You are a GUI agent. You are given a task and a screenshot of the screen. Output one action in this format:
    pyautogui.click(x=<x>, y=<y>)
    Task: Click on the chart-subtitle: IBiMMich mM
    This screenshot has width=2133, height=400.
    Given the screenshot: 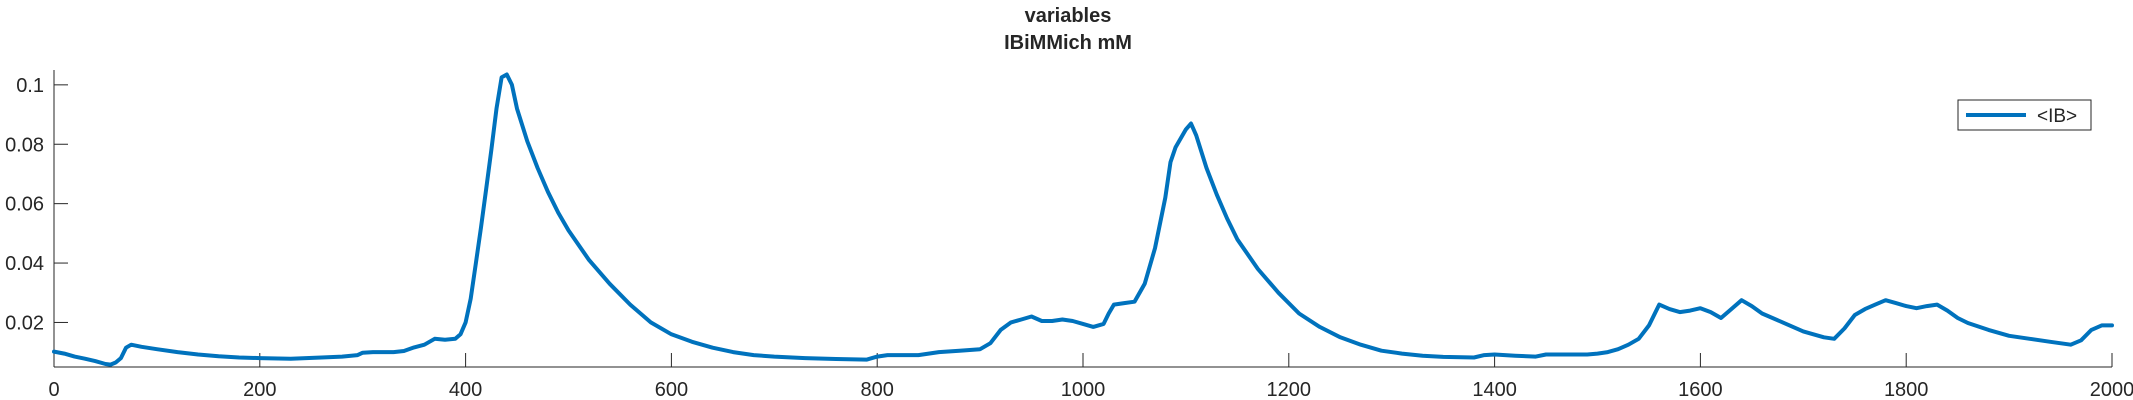 What is the action you would take?
    pyautogui.click(x=1068, y=43)
    